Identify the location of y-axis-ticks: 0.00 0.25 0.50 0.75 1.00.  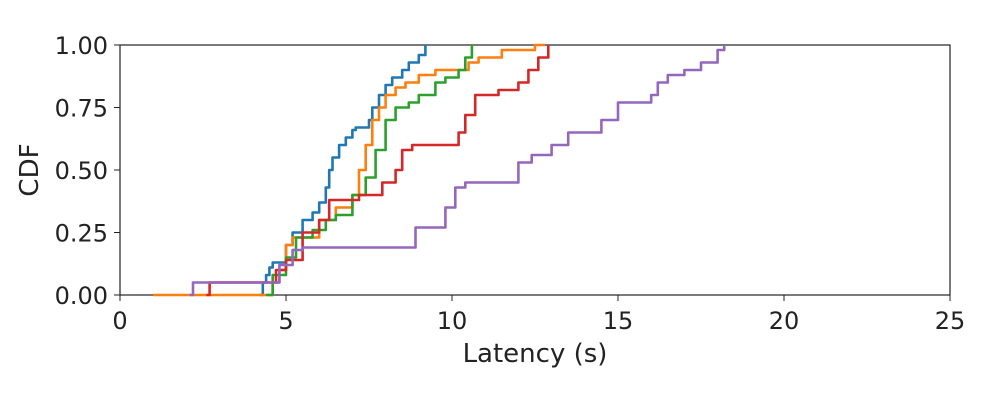
(87, 171).